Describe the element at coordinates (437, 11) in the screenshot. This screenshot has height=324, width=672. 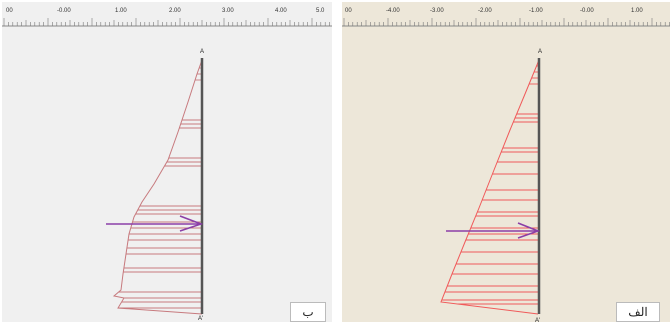
I see `ruler-tick-label: -3.00` at that location.